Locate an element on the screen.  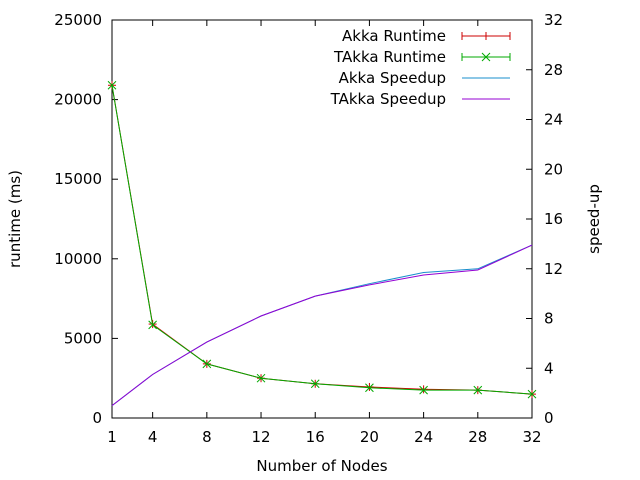
y2-tick-label: 12 is located at coordinates (553, 269).